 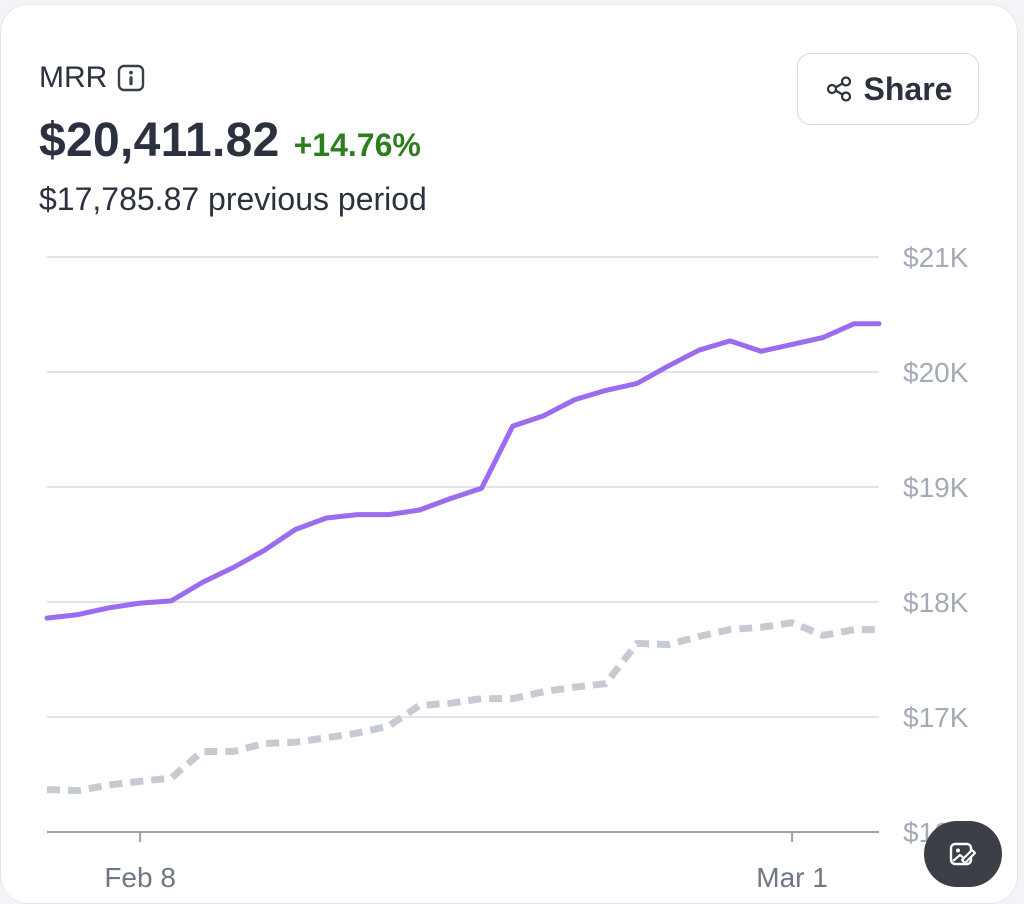 What do you see at coordinates (936, 257) in the screenshot?
I see `y-tick-label: $21K` at bounding box center [936, 257].